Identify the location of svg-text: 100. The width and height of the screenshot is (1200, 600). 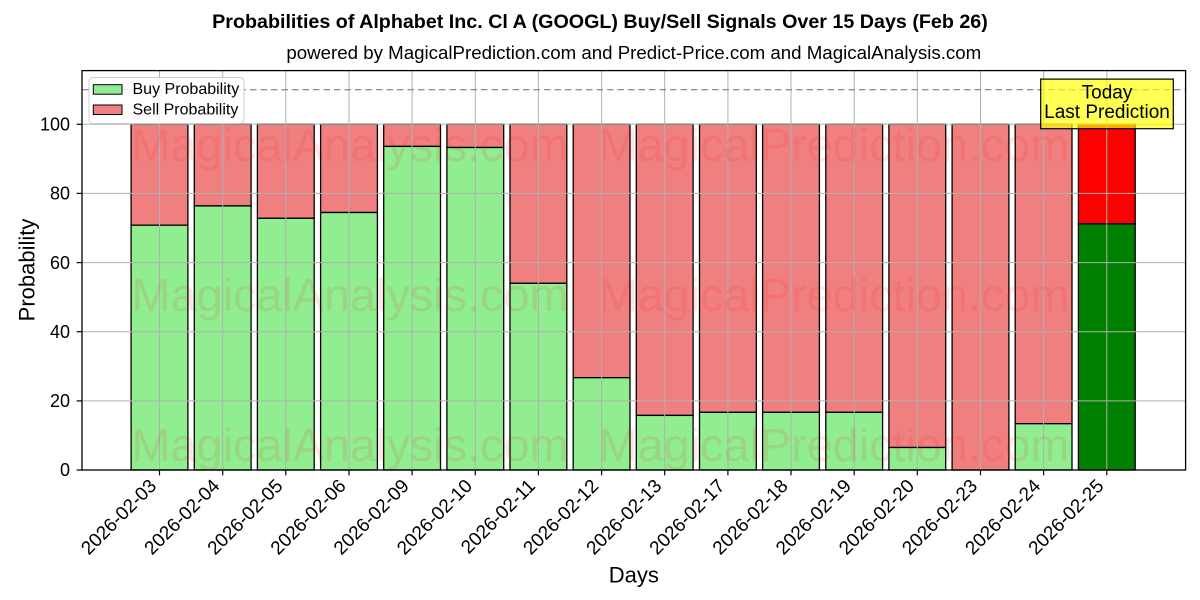
(55, 125).